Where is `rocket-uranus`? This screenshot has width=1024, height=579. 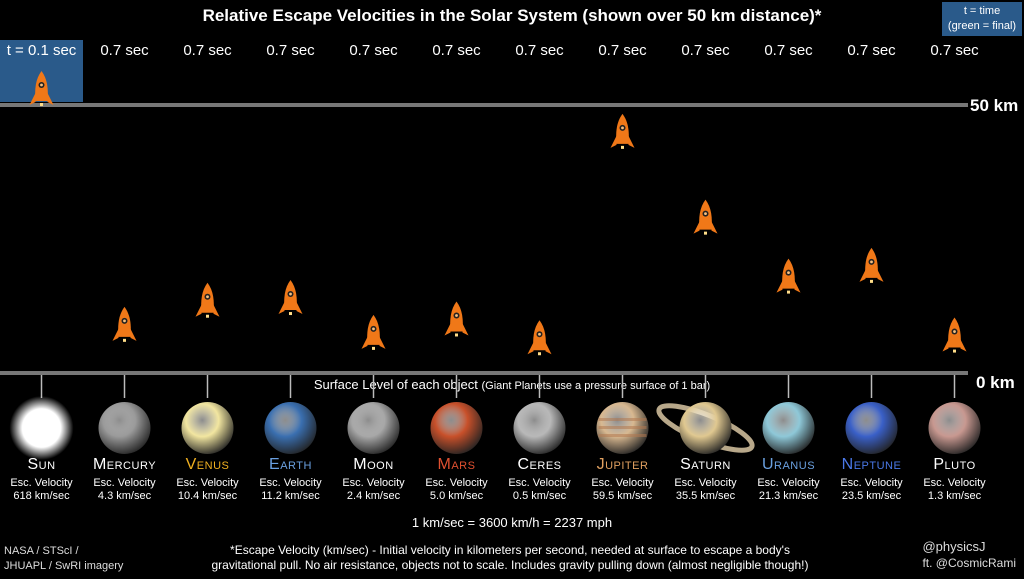 rocket-uranus is located at coordinates (788, 276).